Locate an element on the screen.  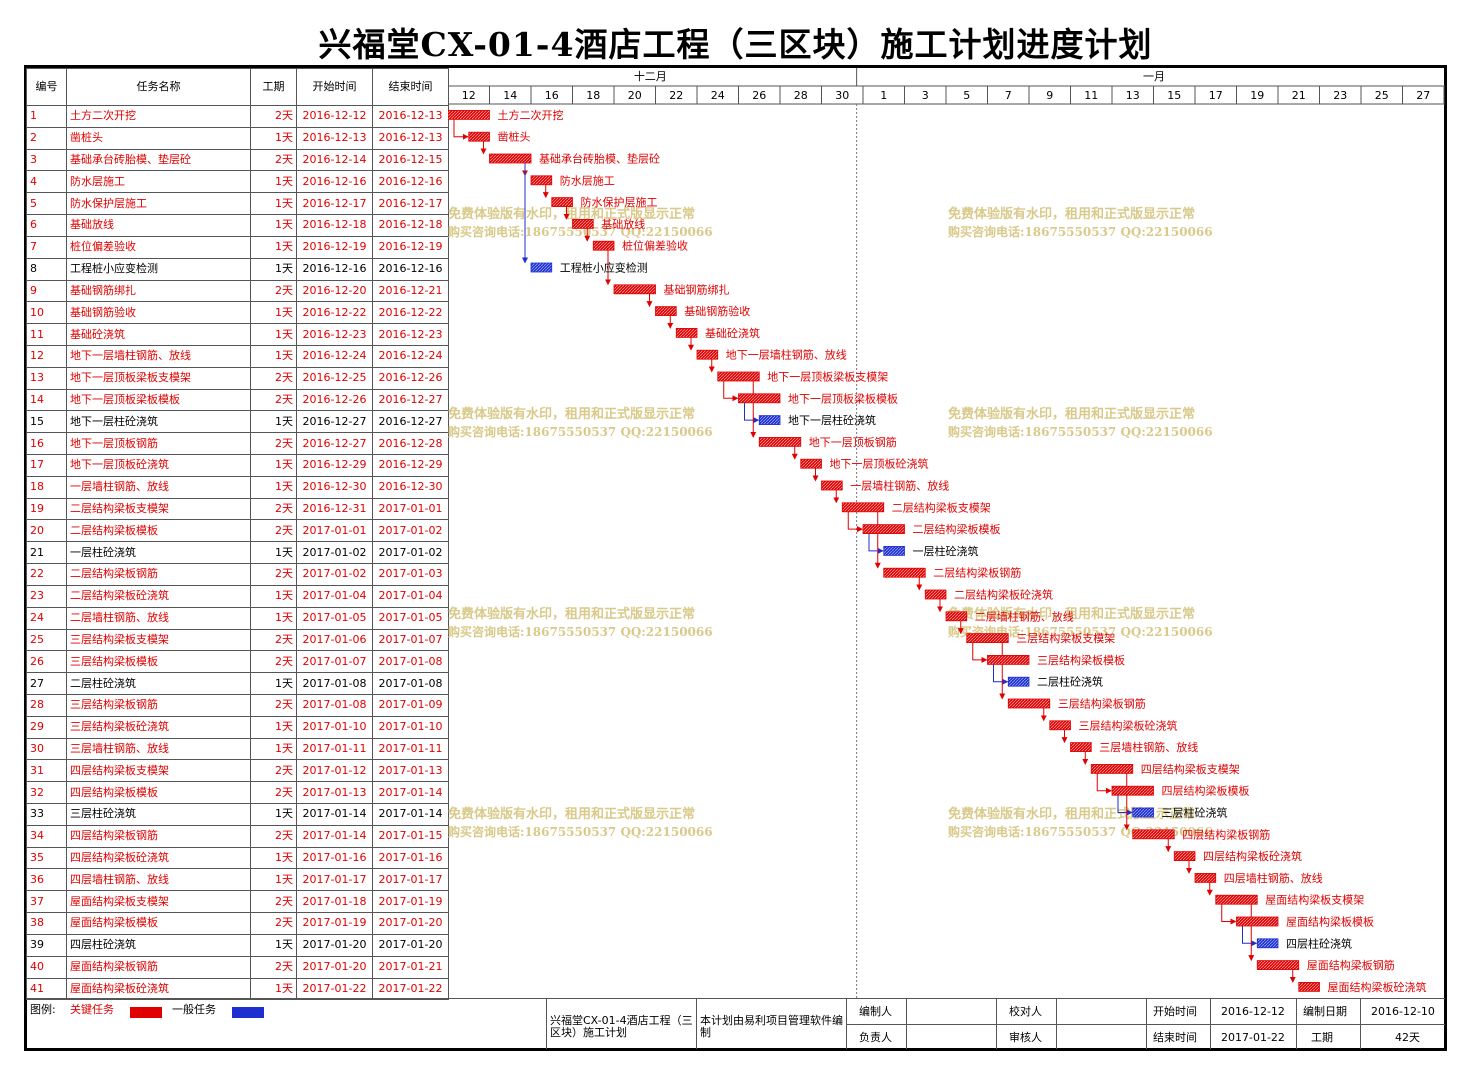
table-row: 17 地下一层顶板砼浇筑 1天 2016-12-29 2016-12-29 is located at coordinates (237, 465).